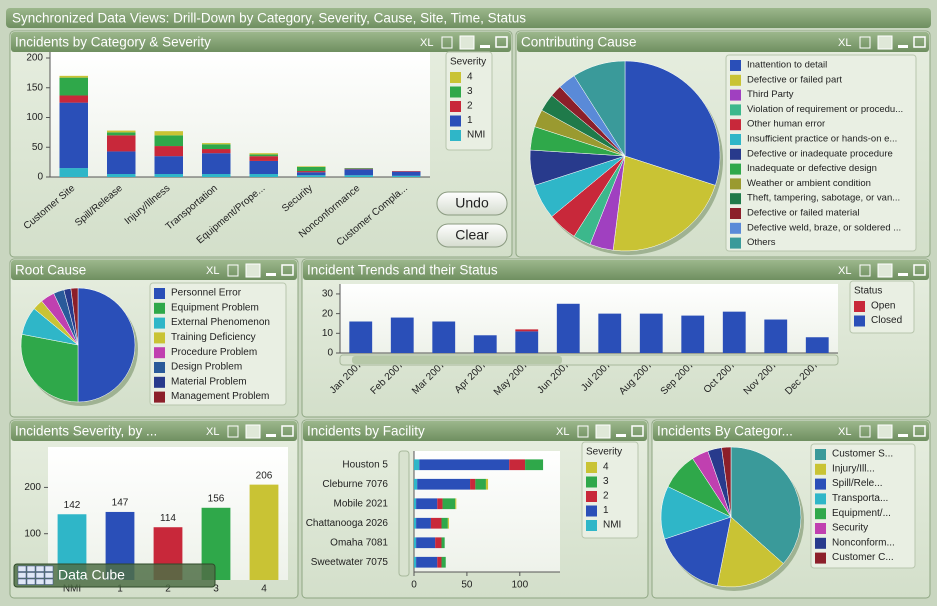  I want to click on legend-label: Personnel Error, so click(206, 293).